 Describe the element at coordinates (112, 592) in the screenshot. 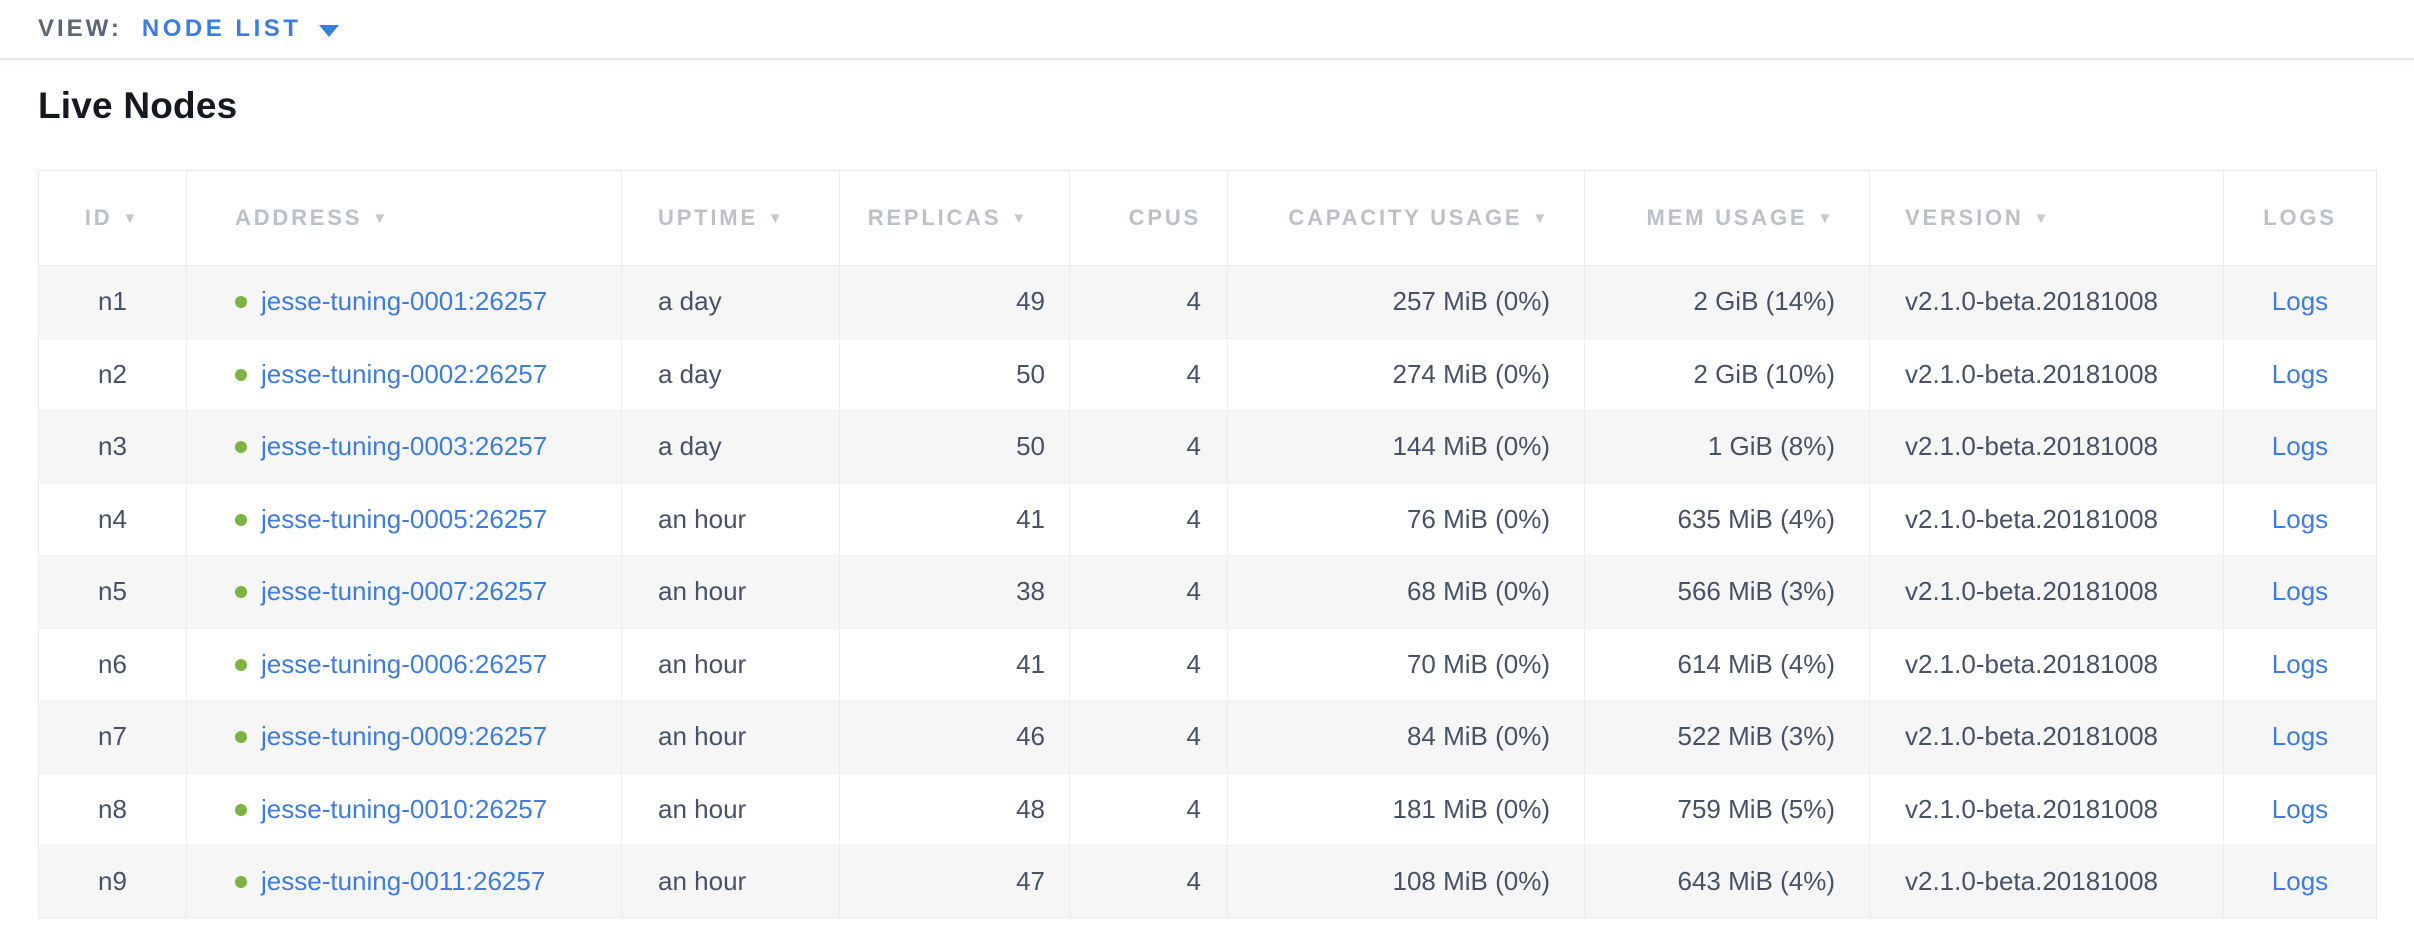

I see `cell-id: n5` at that location.